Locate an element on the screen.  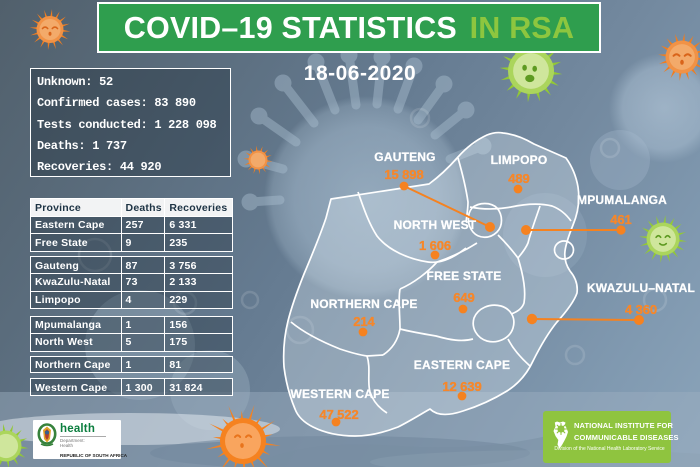
svg-text: EASTERN CAPE is located at coordinates (462, 365).